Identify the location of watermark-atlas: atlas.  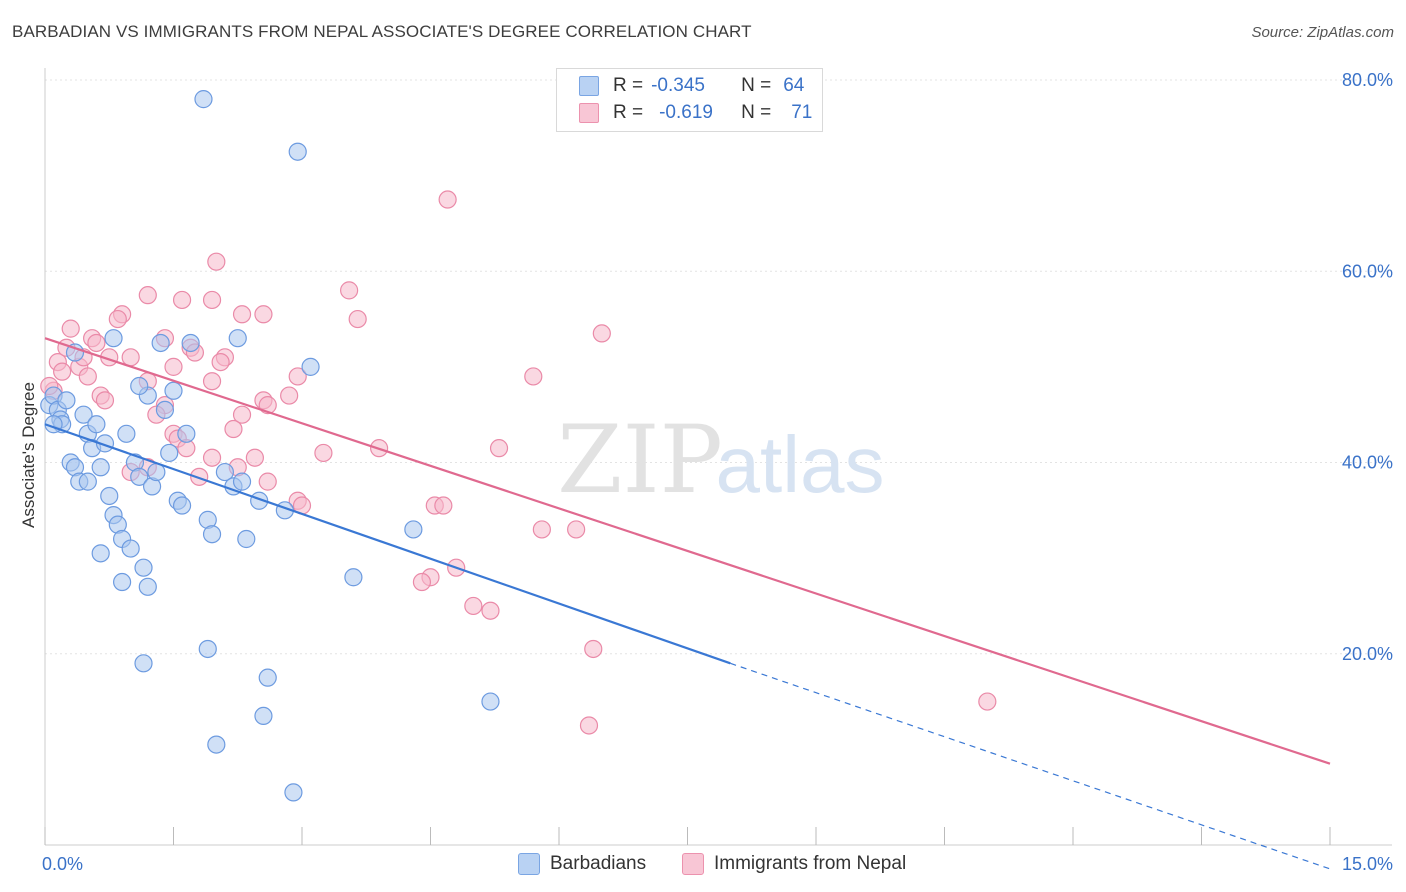
(800, 464).